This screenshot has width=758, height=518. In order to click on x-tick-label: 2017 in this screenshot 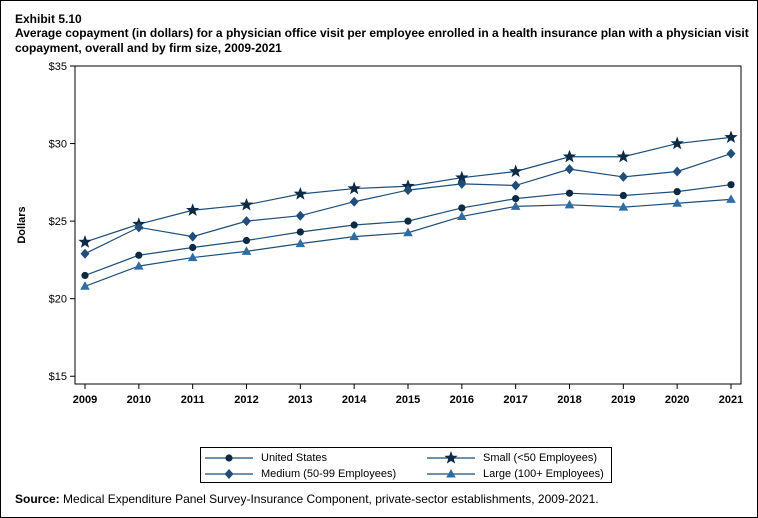, I will do `click(515, 400)`.